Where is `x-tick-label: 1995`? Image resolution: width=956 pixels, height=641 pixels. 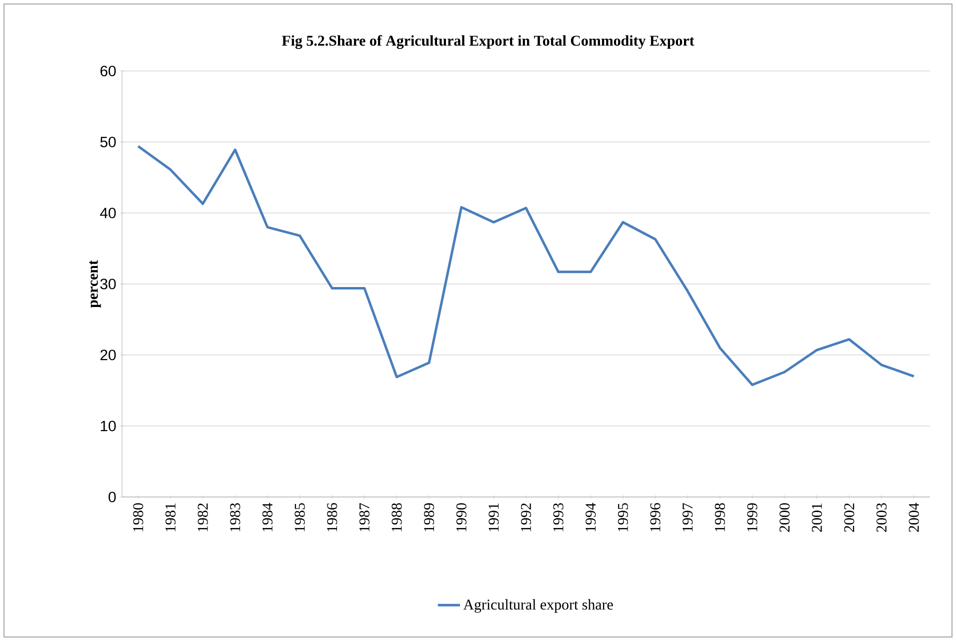
x-tick-label: 1995 is located at coordinates (623, 517).